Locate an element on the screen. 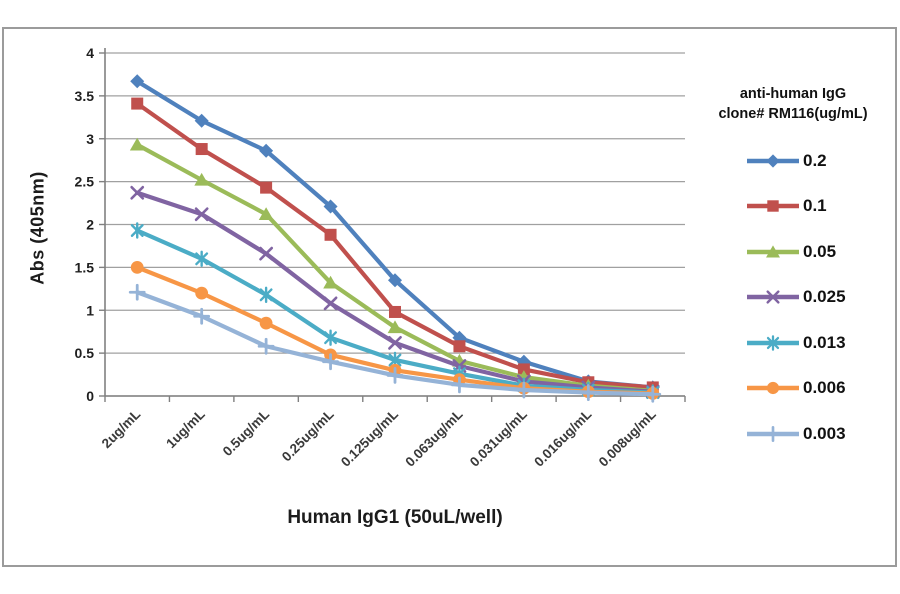  legend-label: 0.013 is located at coordinates (824, 342).